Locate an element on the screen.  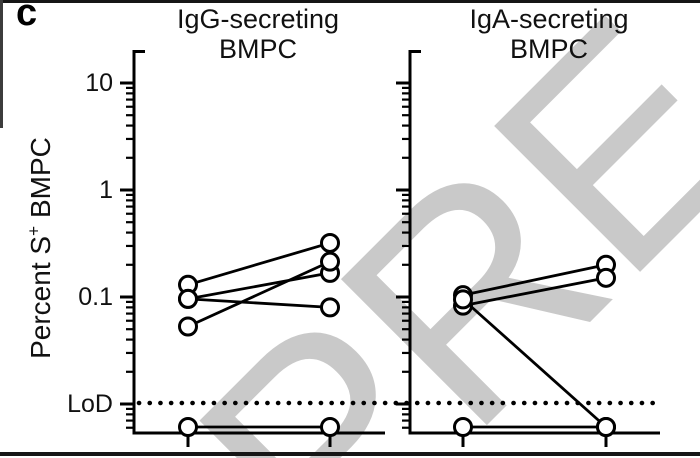
ytick-label-1: 1 is located at coordinates (106, 190).